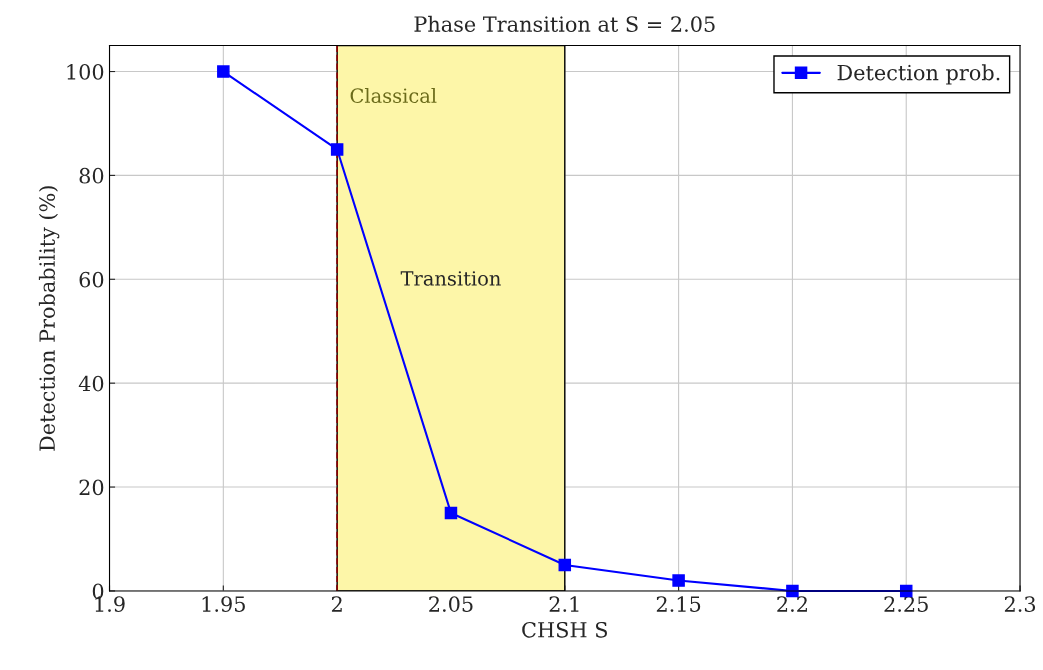  What do you see at coordinates (792, 604) in the screenshot?
I see `x-tick-label: 2.2` at bounding box center [792, 604].